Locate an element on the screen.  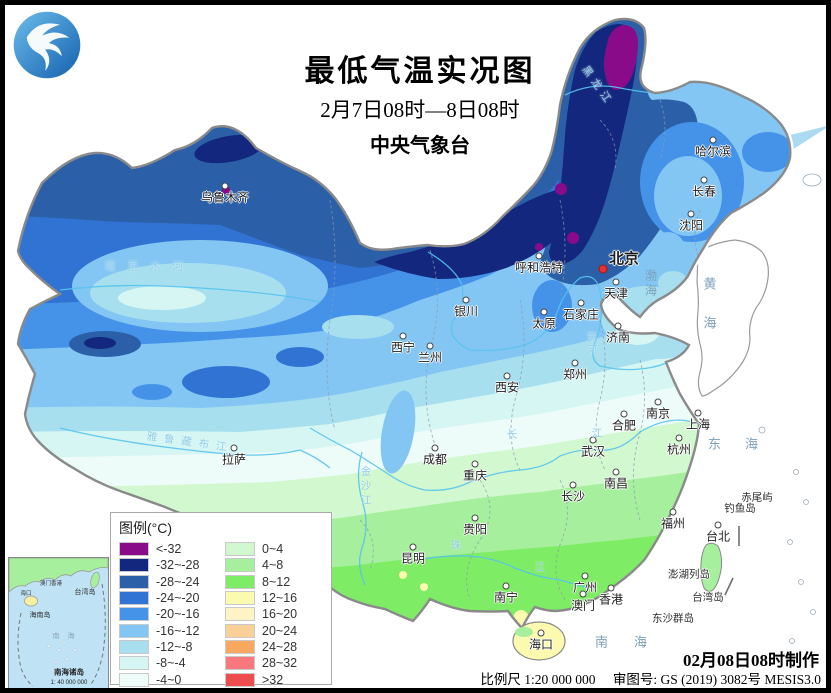
legend-range-label: 4~8 is located at coordinates (273, 565).